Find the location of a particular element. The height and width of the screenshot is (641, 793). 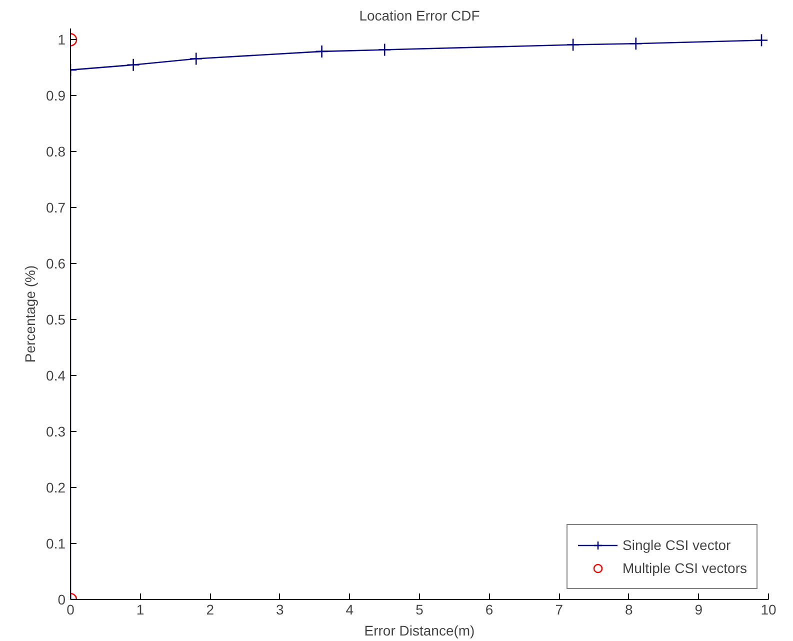

x-tick-label: 9 is located at coordinates (698, 610).